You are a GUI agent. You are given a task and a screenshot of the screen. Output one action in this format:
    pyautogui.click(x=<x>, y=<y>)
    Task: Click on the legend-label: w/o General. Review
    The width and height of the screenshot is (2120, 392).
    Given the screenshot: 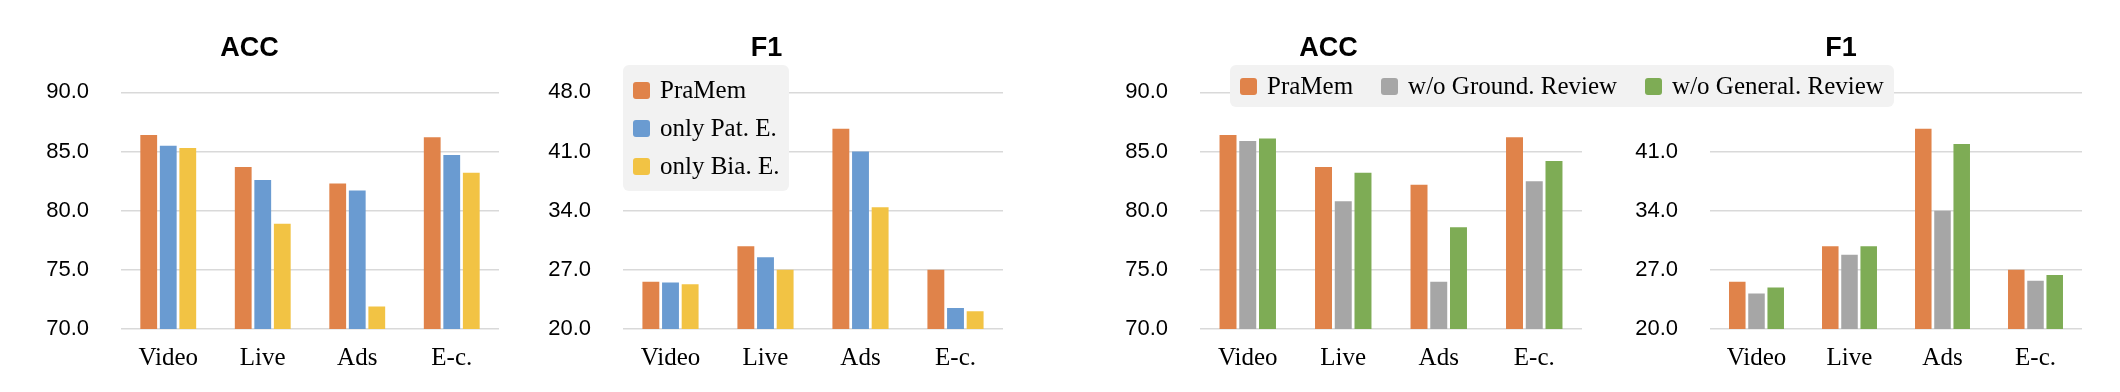 What is the action you would take?
    pyautogui.click(x=1778, y=86)
    